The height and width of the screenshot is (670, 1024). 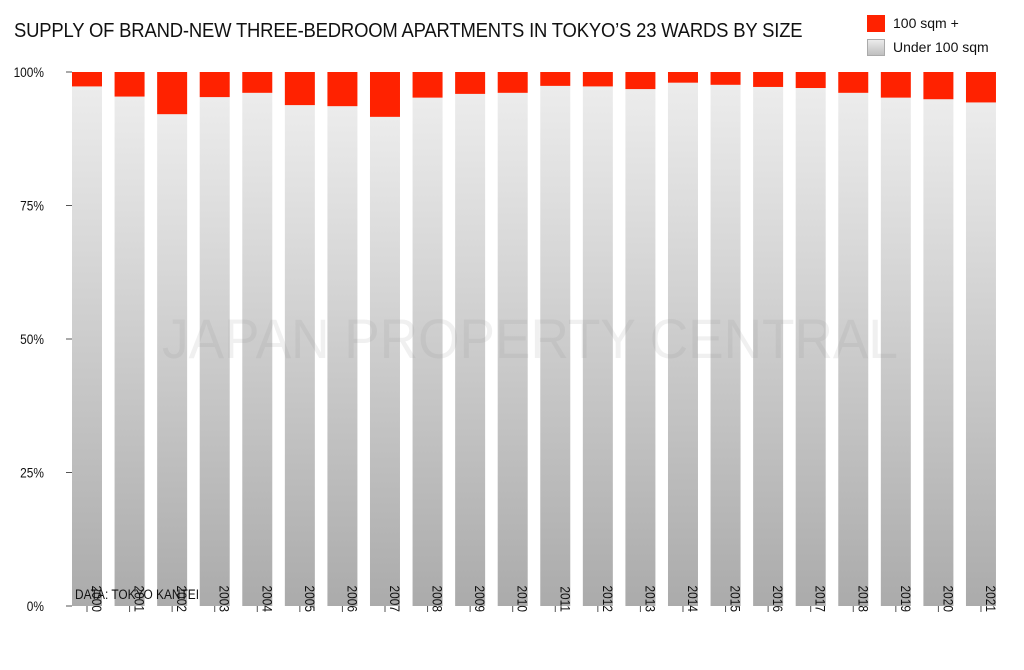 I want to click on x-tick-label-2018: 2018, so click(x=863, y=599).